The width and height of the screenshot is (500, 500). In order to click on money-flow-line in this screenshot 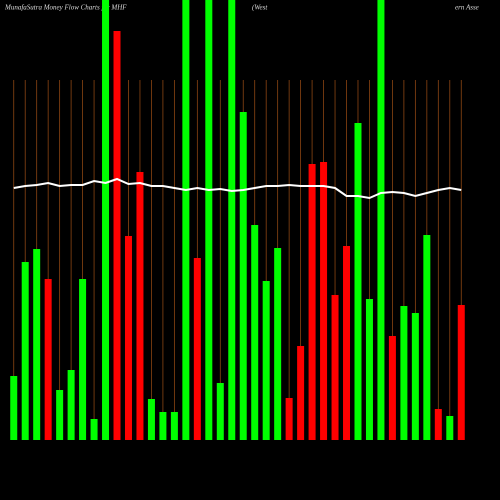, I will do `click(237, 188)`.